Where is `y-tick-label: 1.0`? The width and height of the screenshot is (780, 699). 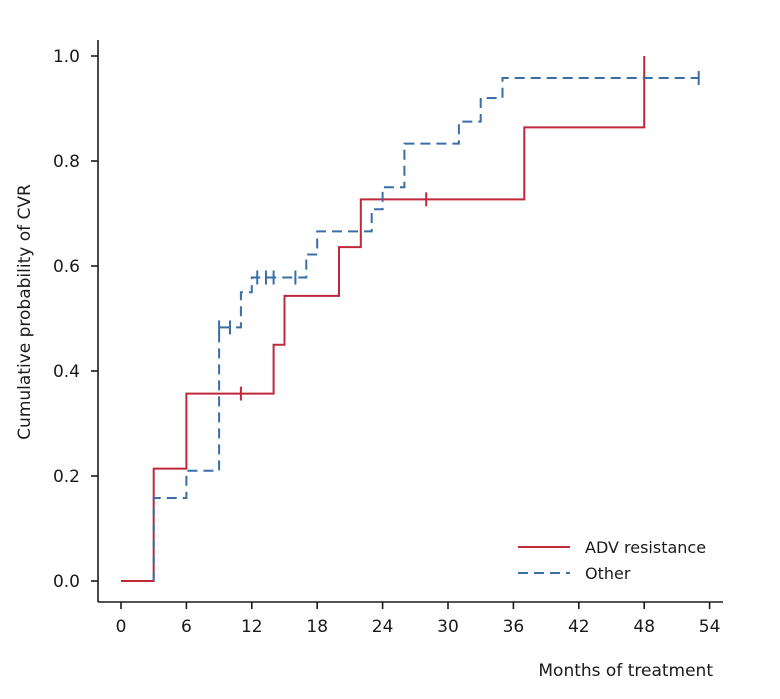
y-tick-label: 1.0 is located at coordinates (66, 57).